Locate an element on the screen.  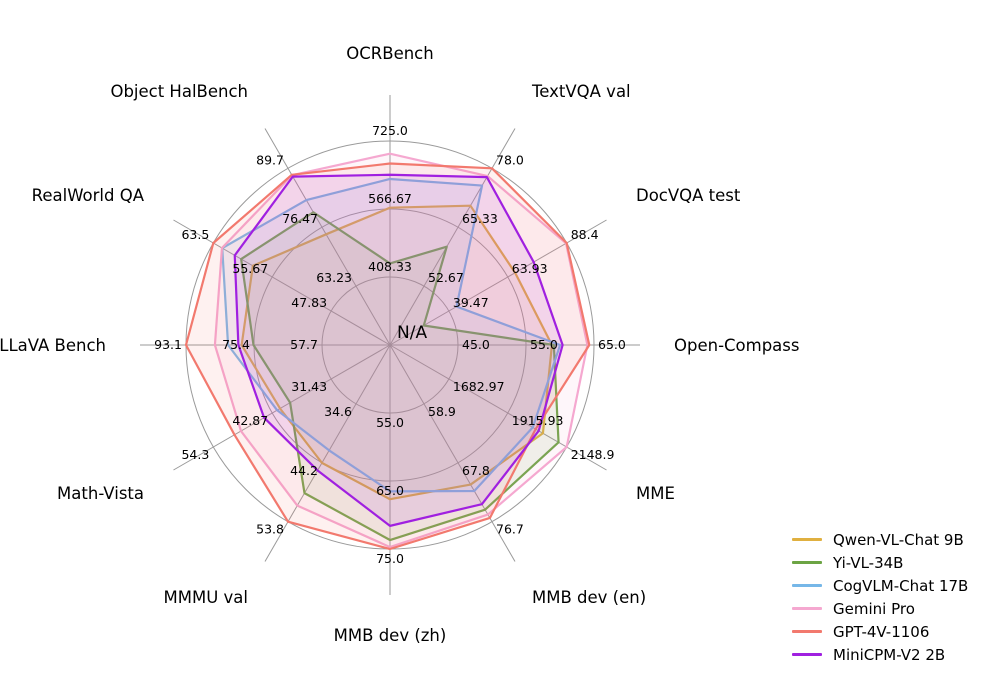
legend-label: Qwen-VL-Chat 9B is located at coordinates (898, 539).